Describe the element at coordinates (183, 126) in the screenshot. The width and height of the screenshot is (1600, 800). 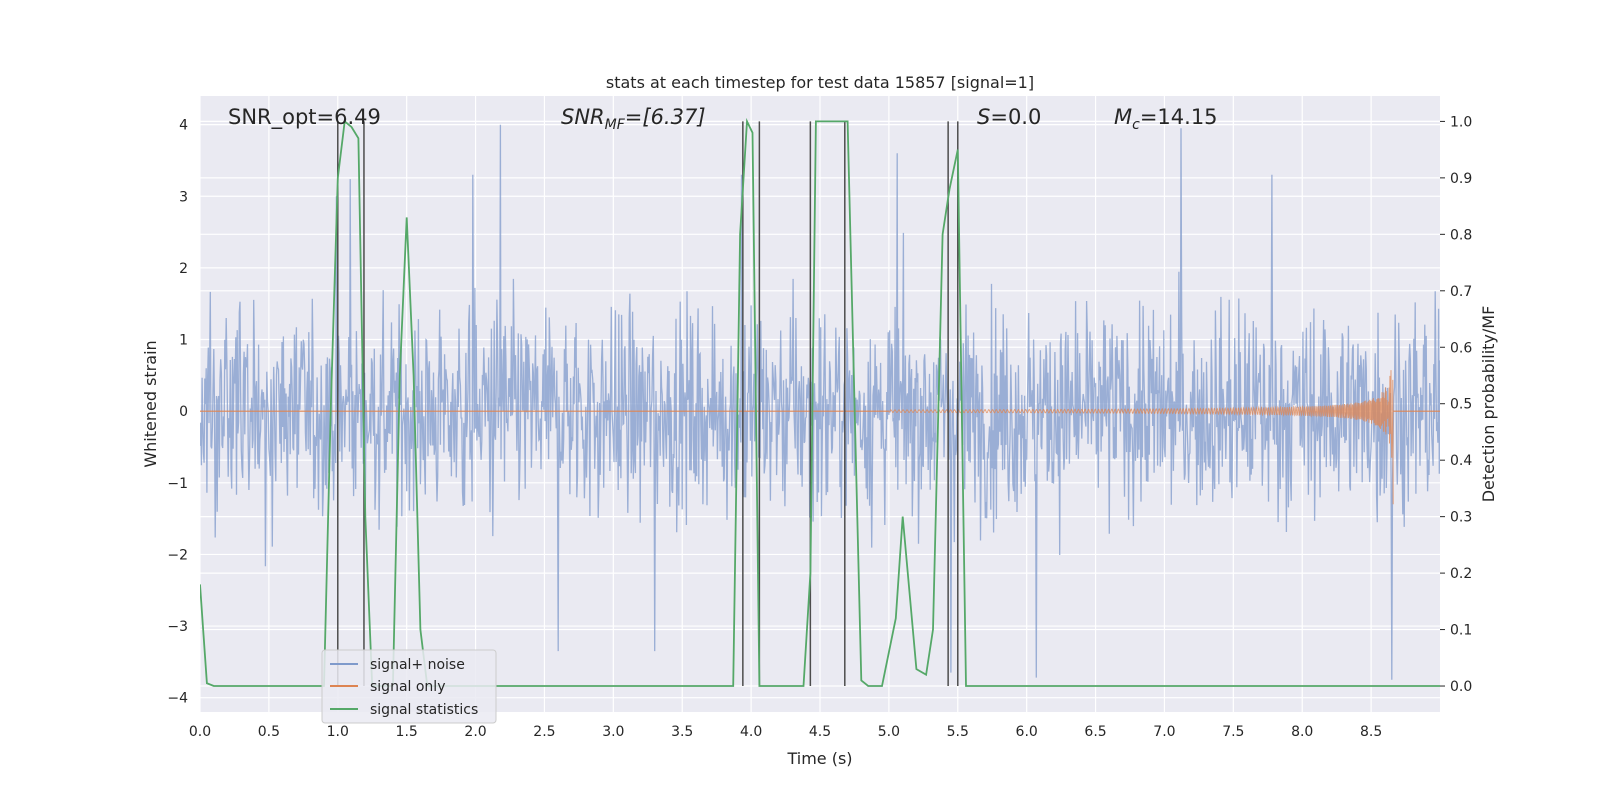
I see `y-tick-label: 4` at that location.